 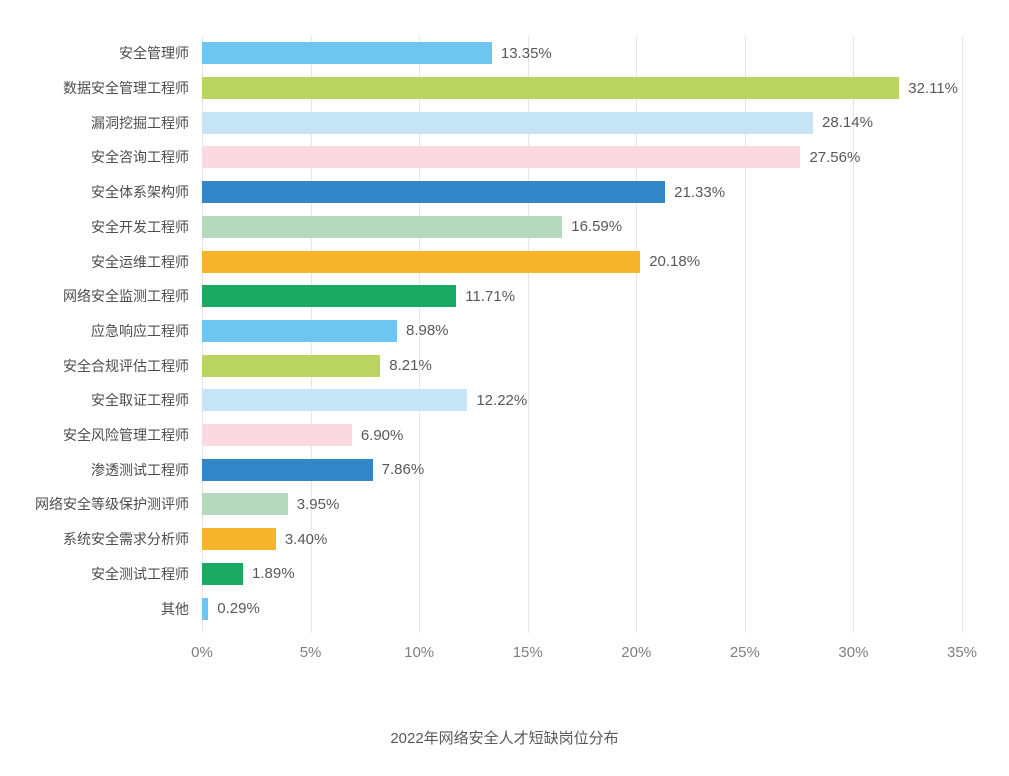 I want to click on bar-area: 8.21%, so click(x=582, y=365).